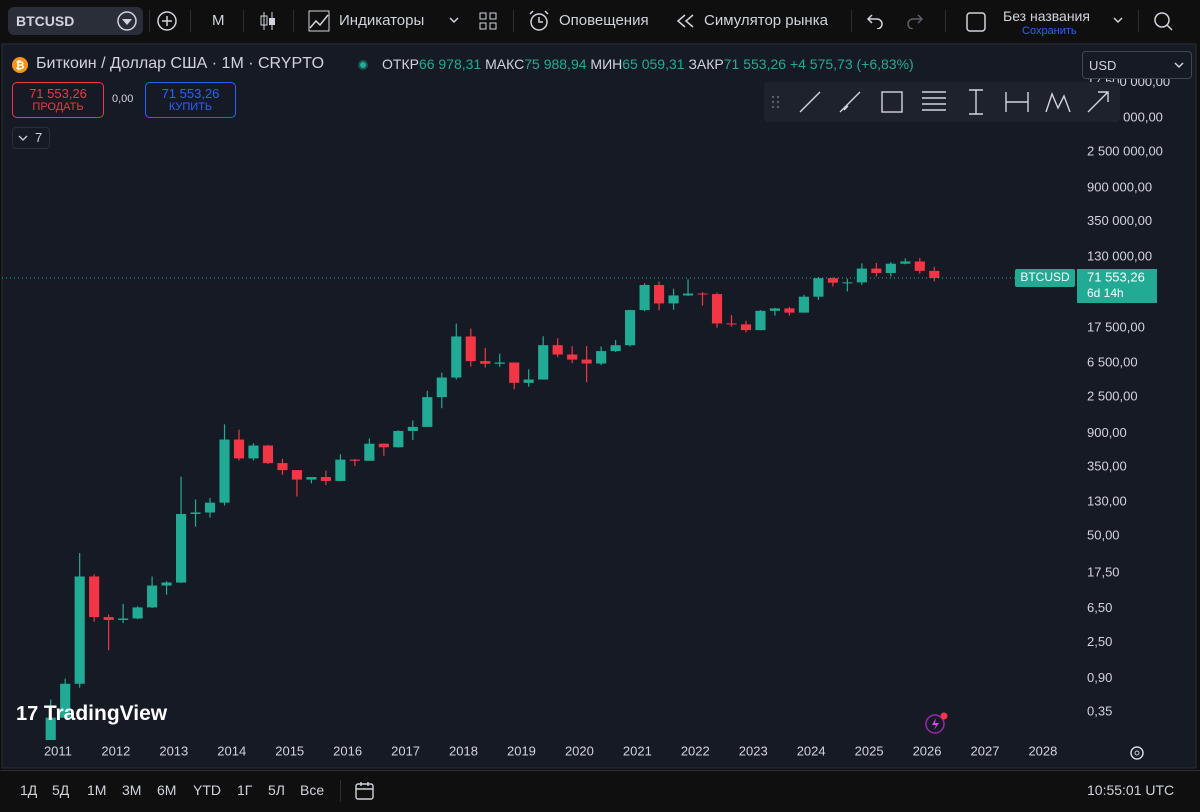 This screenshot has height=812, width=1200. Describe the element at coordinates (1103, 534) in the screenshot. I see `y-tick-label: 50,00` at that location.